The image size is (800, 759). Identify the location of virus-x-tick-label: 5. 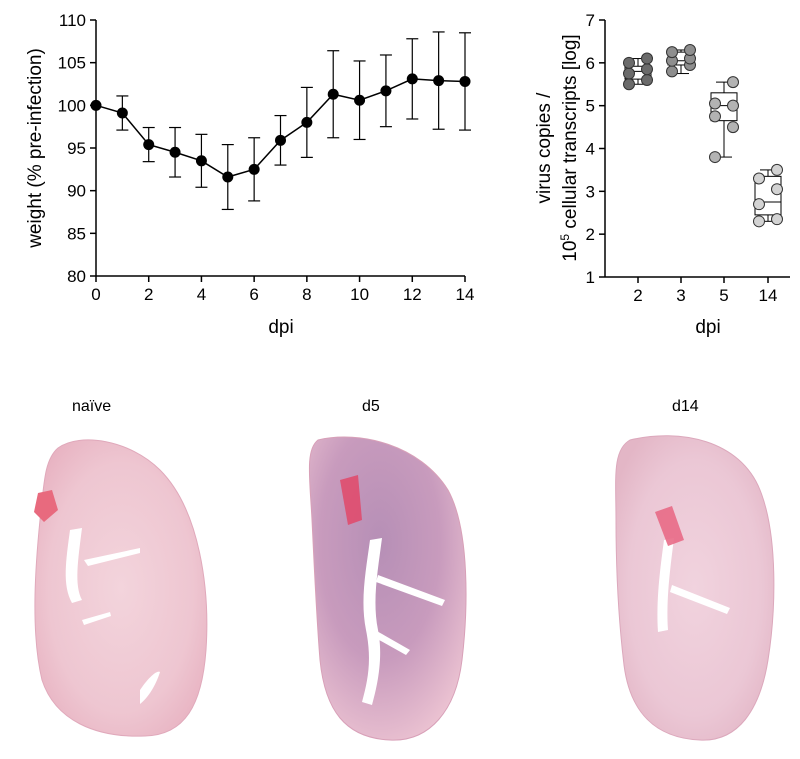
(723, 295).